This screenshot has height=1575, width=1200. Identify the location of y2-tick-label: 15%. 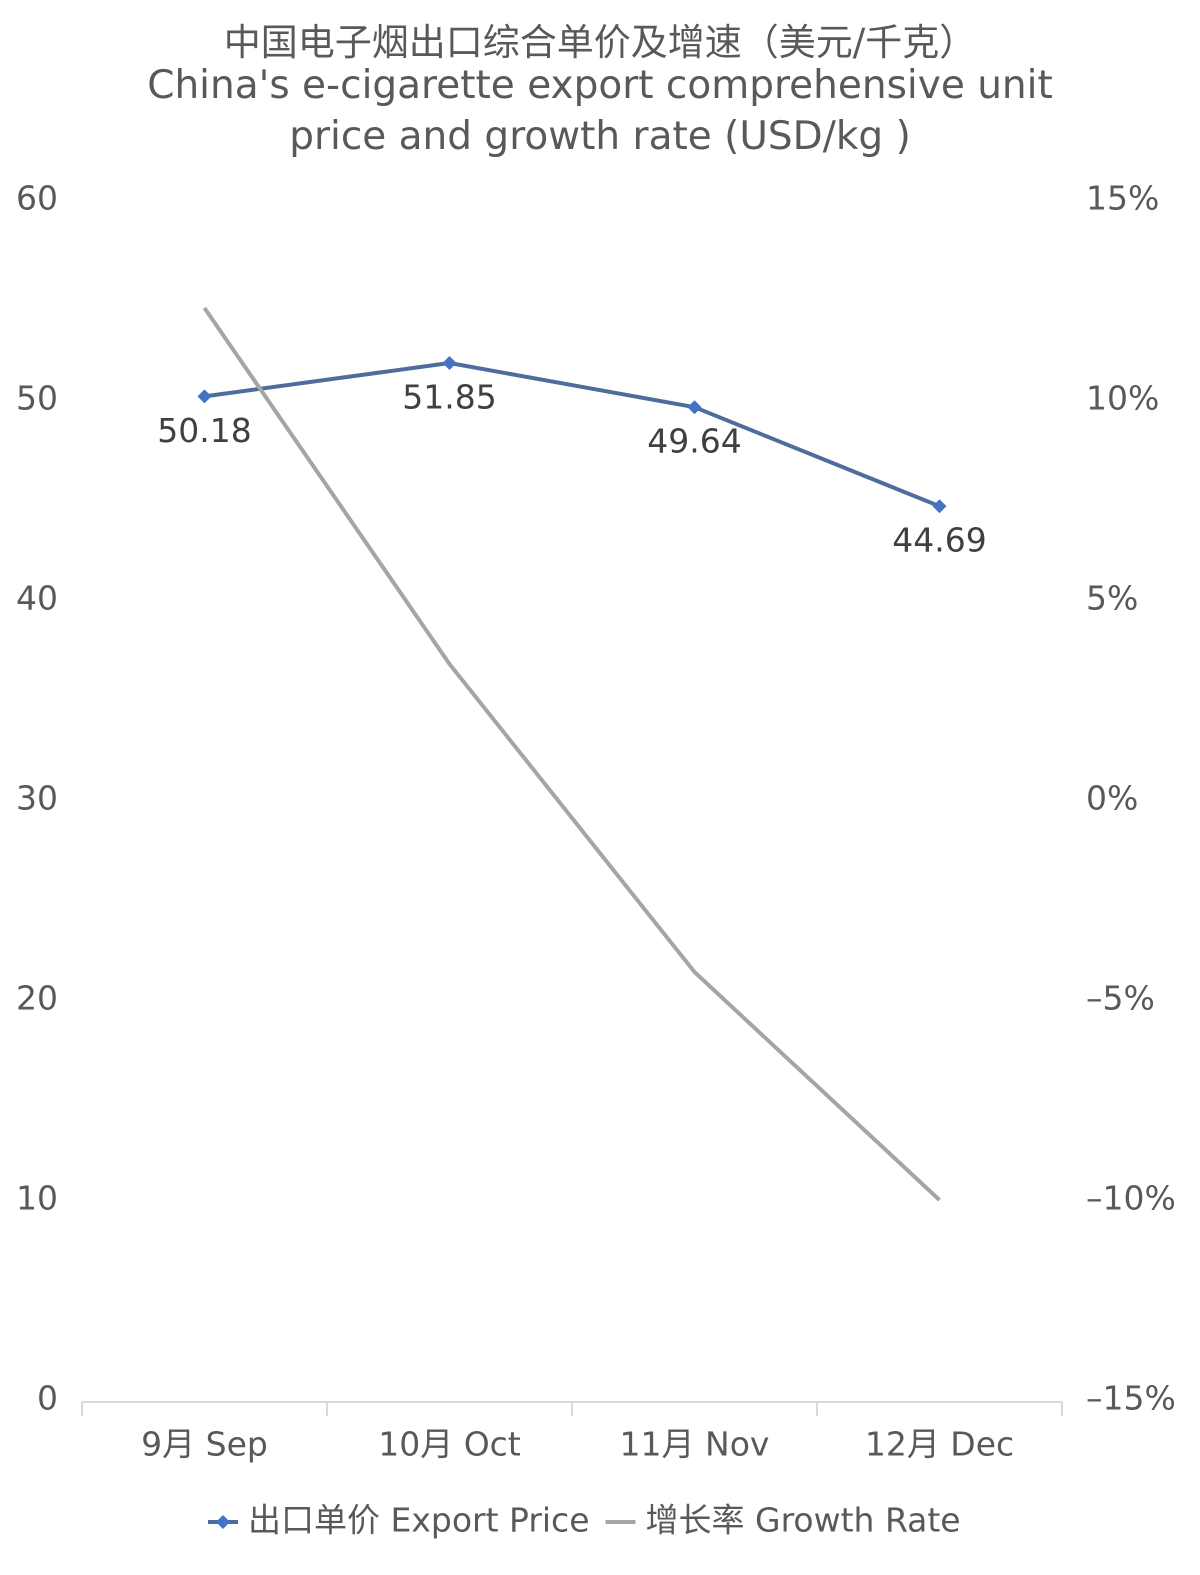
(1122, 198).